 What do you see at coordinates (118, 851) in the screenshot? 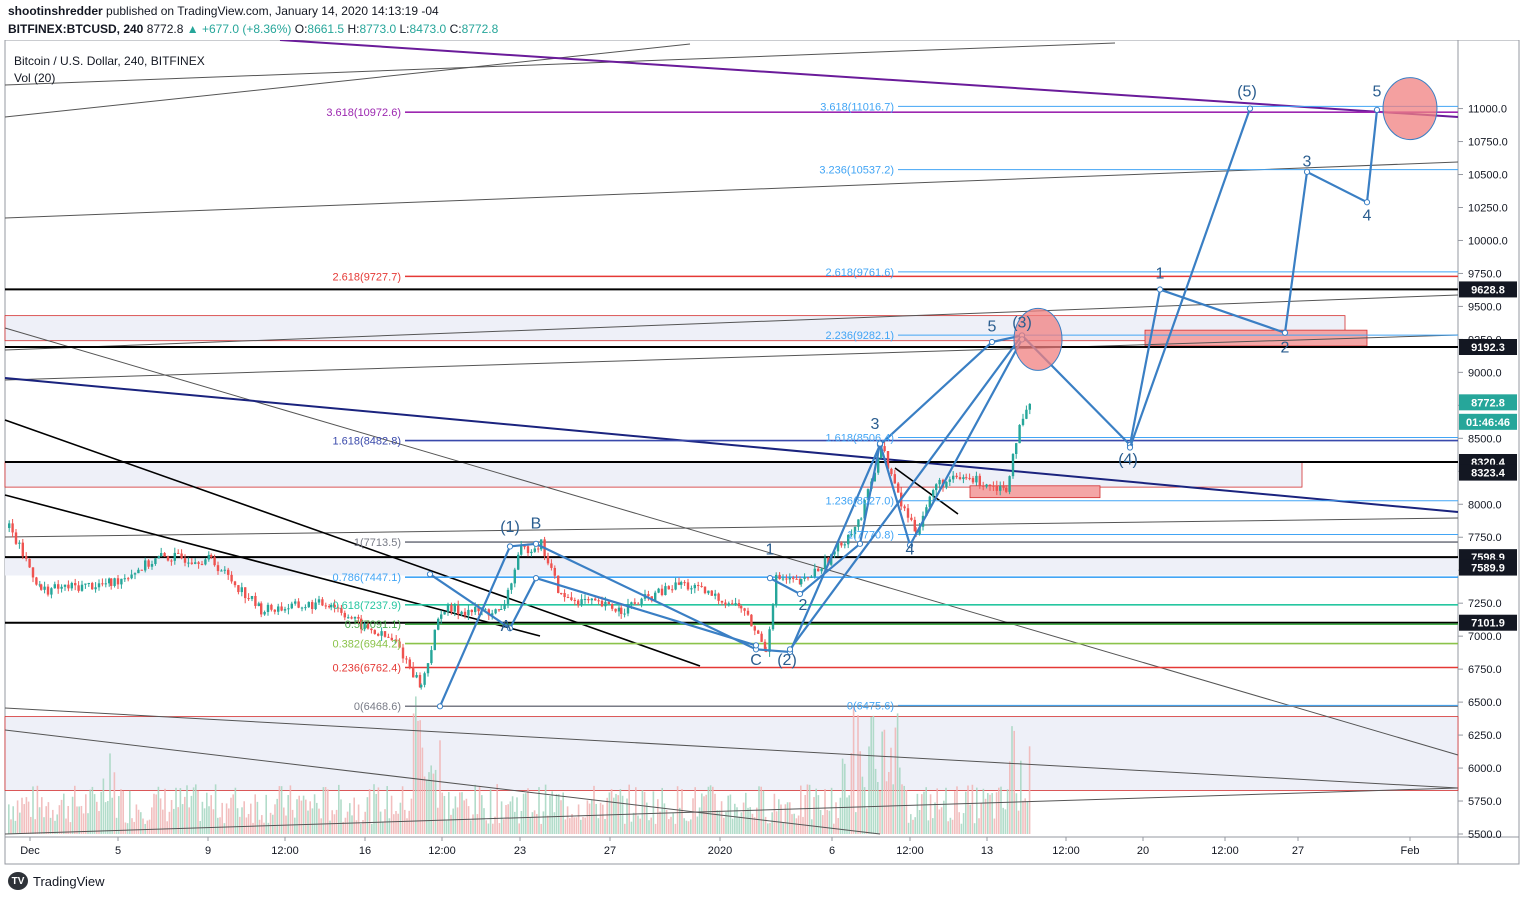
I see `x-tick-label: 5` at bounding box center [118, 851].